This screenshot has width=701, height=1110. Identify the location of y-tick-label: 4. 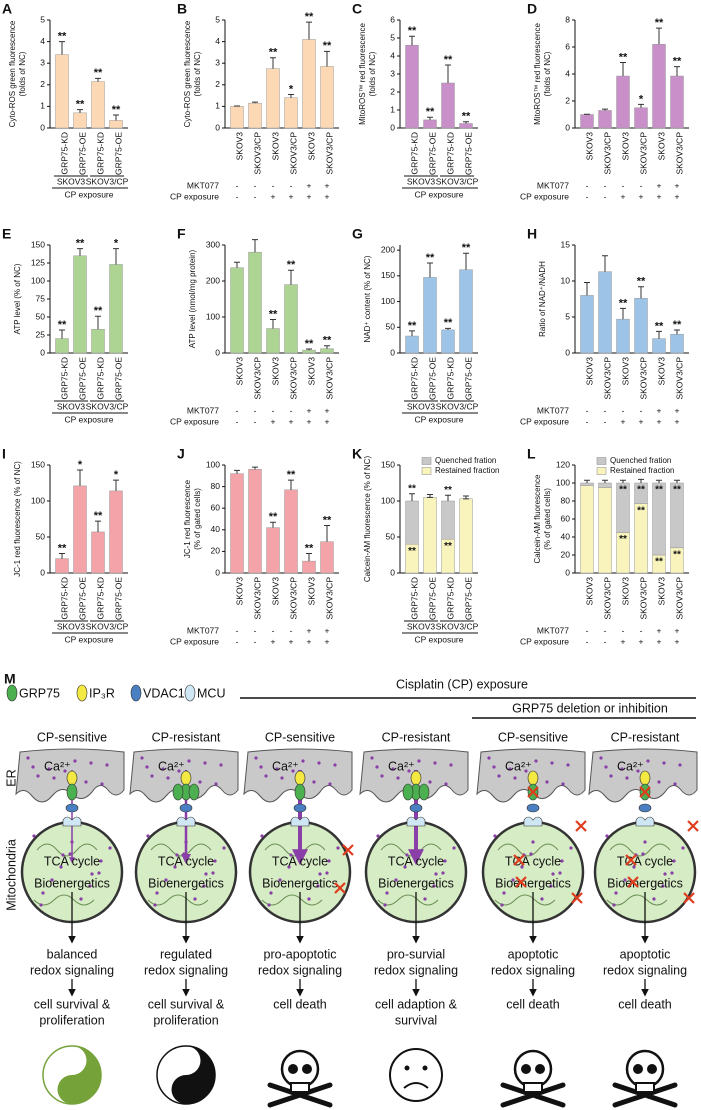
(42, 41).